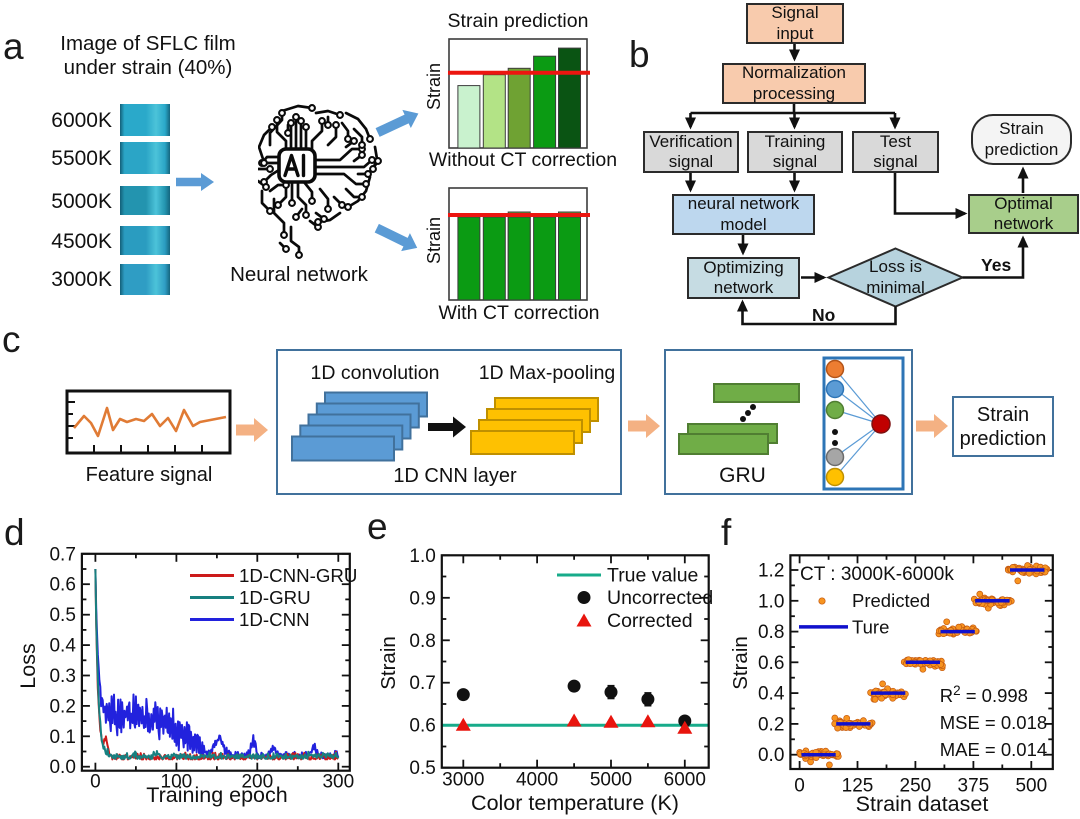  What do you see at coordinates (771, 571) in the screenshot?
I see `svg-text: 1.2` at bounding box center [771, 571].